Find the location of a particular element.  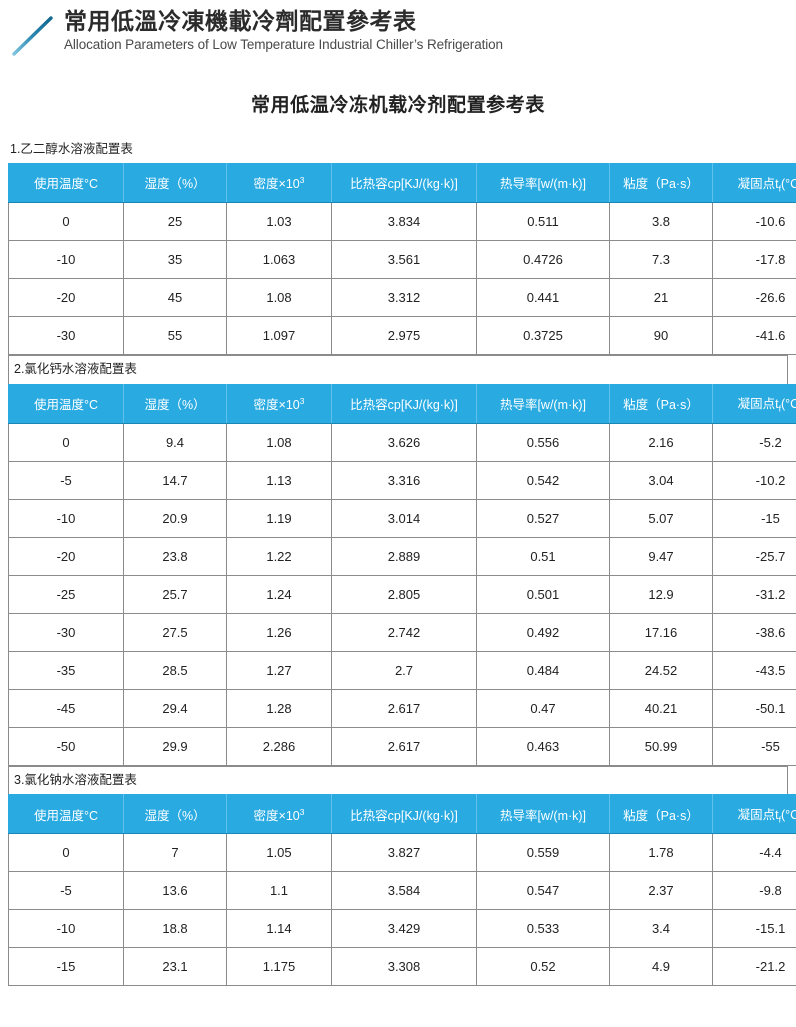

table-cell: -50.1 is located at coordinates (754, 708).